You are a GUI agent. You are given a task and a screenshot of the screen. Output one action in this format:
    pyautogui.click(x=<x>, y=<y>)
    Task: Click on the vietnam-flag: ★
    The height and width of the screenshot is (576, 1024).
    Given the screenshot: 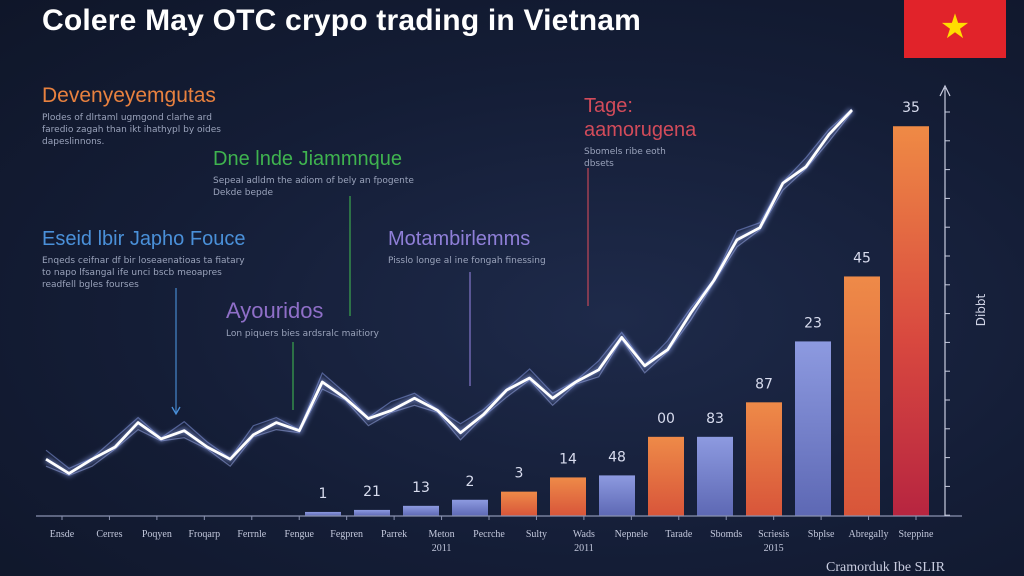 What is the action you would take?
    pyautogui.click(x=955, y=29)
    